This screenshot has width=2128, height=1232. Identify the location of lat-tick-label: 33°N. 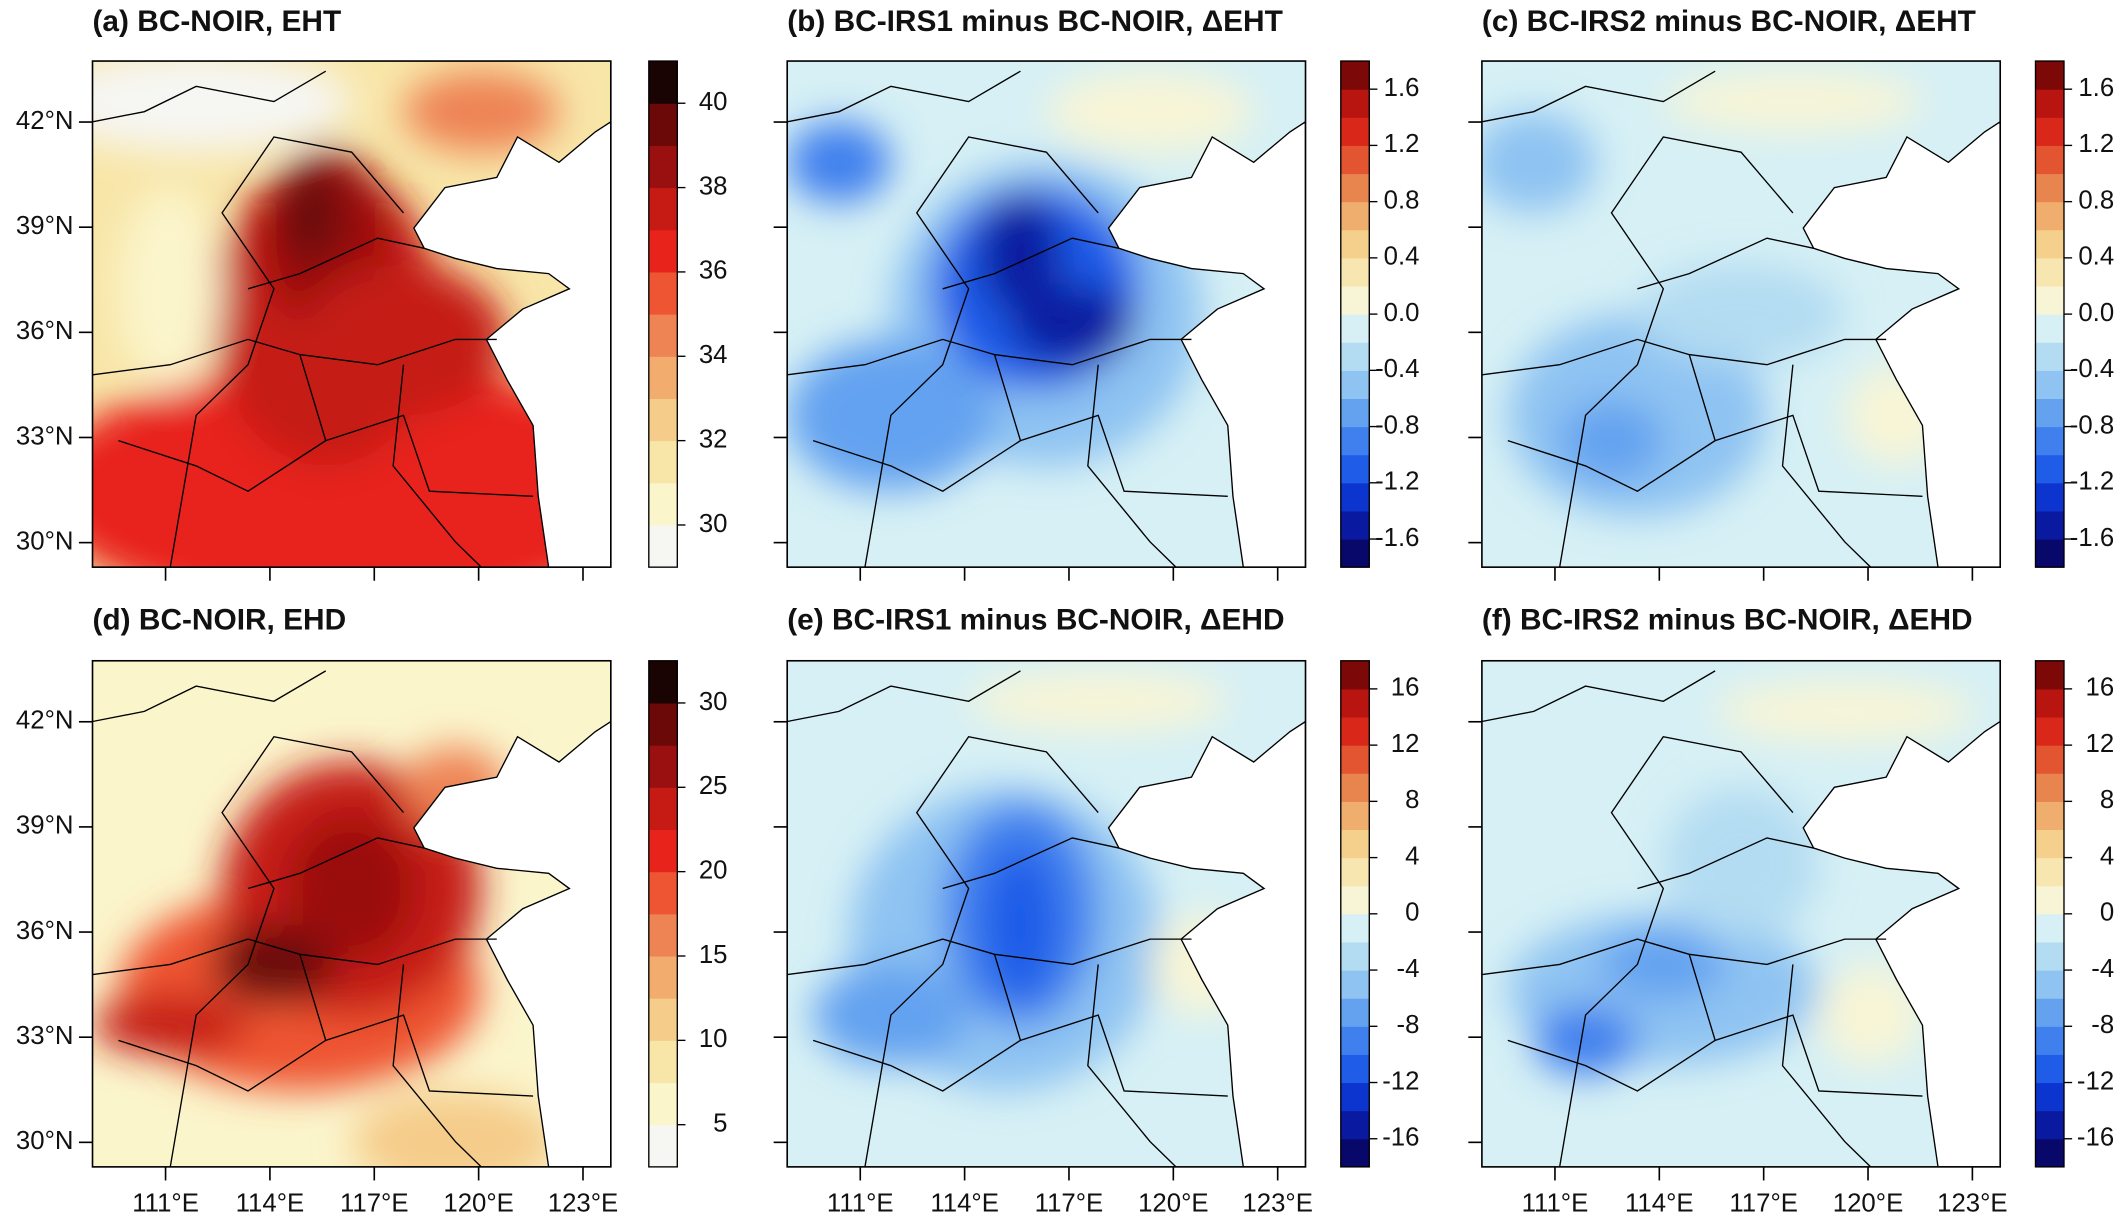
(45, 436).